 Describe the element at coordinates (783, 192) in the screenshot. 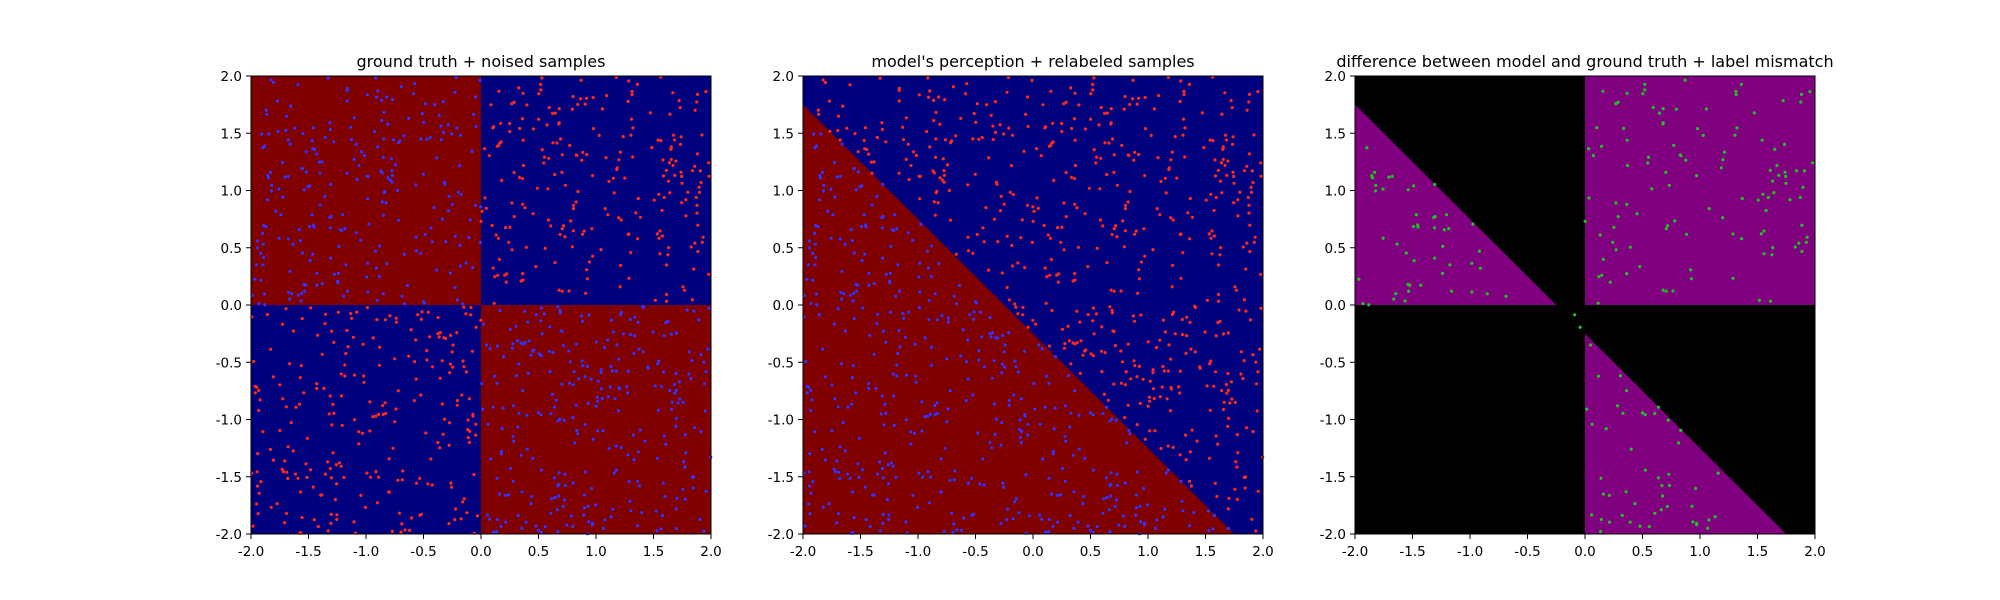

I see `y-tick-label: 1.0` at that location.